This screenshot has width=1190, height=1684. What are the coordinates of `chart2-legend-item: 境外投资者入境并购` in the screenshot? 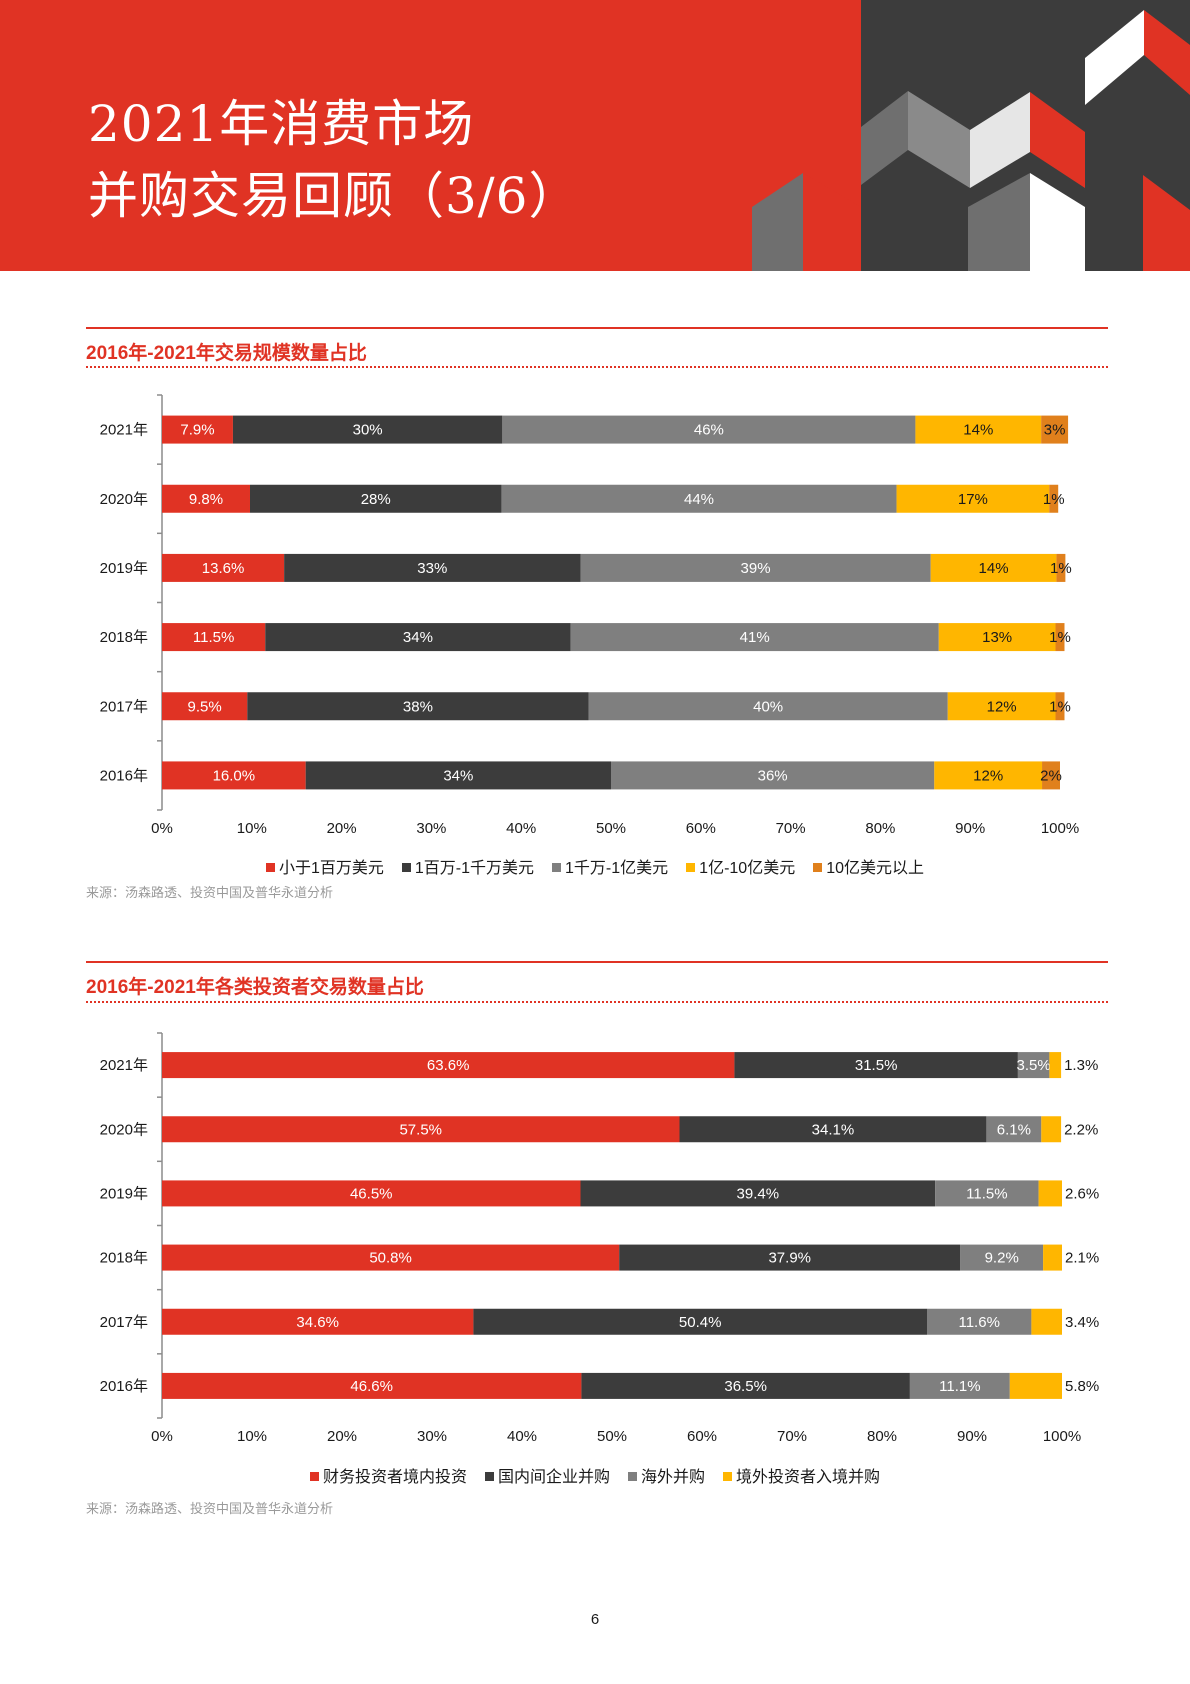 It's located at (801, 1475).